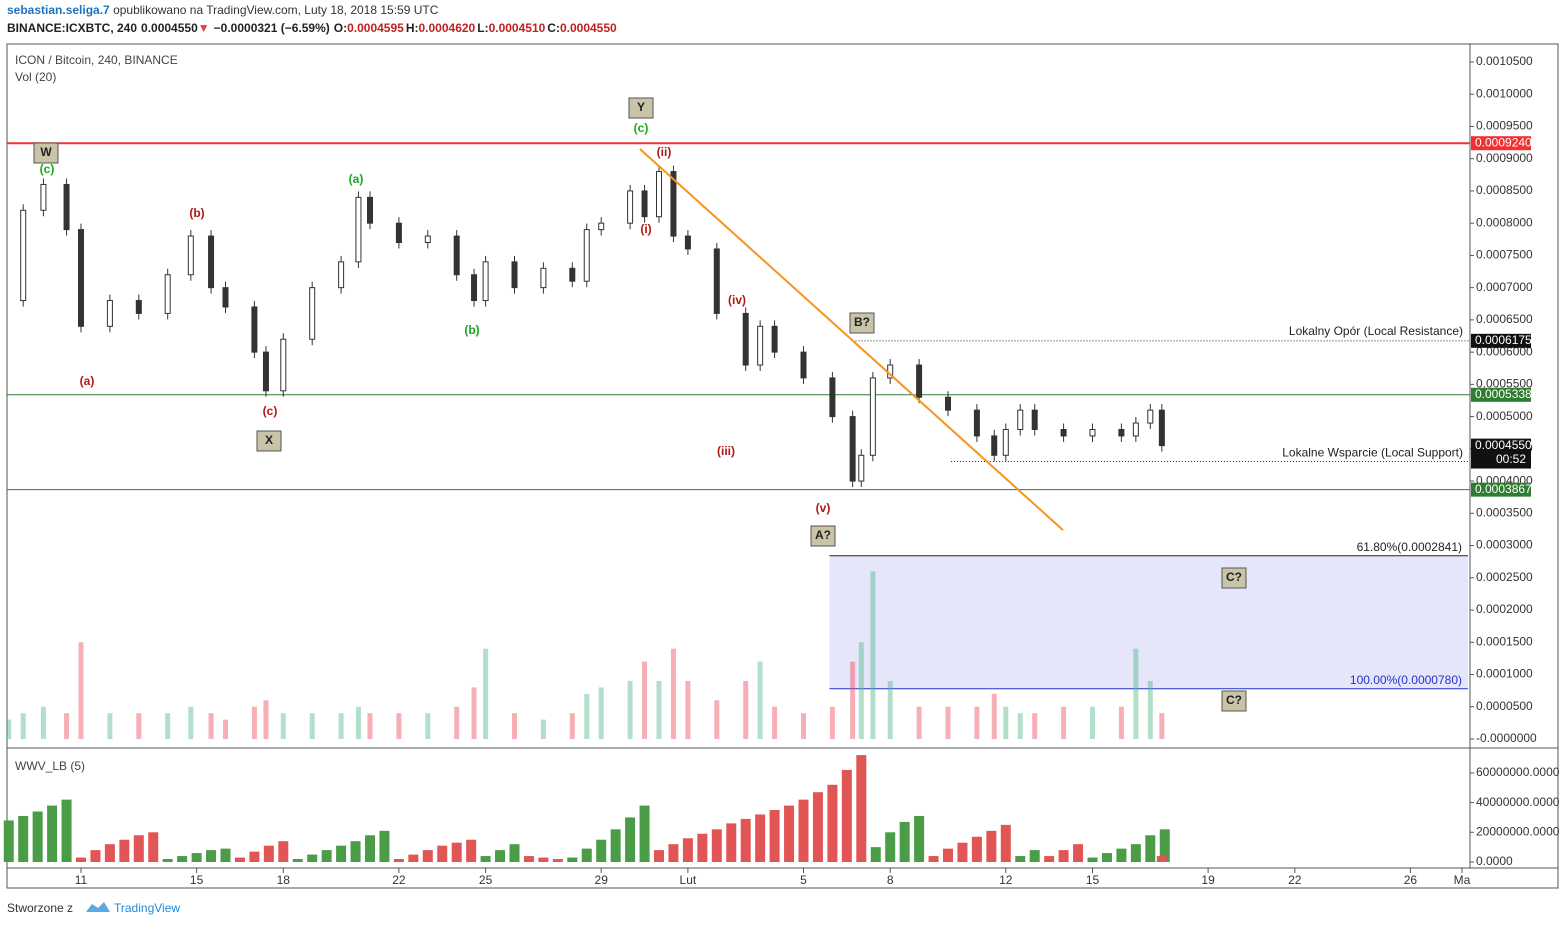 The width and height of the screenshot is (1565, 931). I want to click on x-tick-label: 22, so click(399, 880).